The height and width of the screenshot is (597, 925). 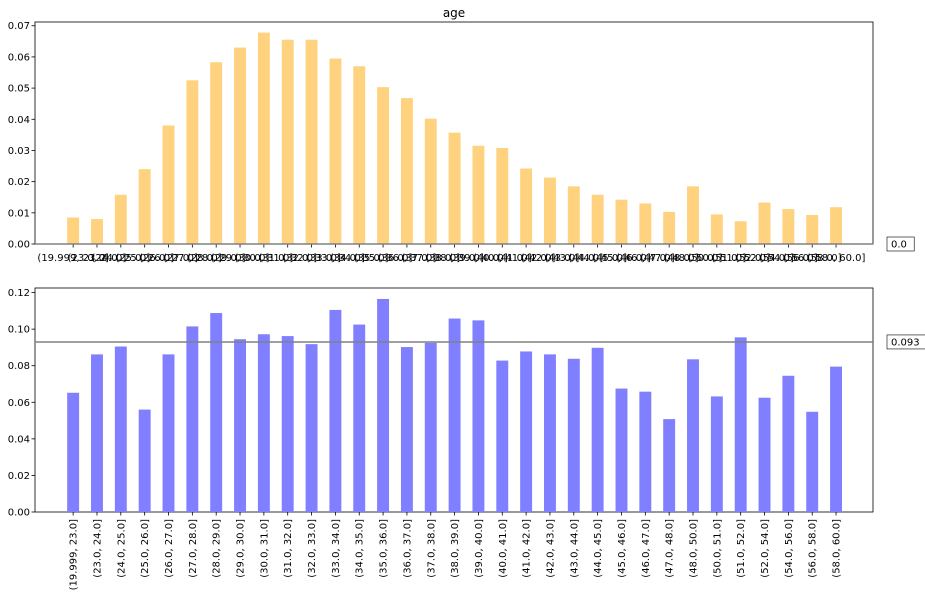 I want to click on x-tick-label: (26.0, 27.0], so click(x=168, y=258).